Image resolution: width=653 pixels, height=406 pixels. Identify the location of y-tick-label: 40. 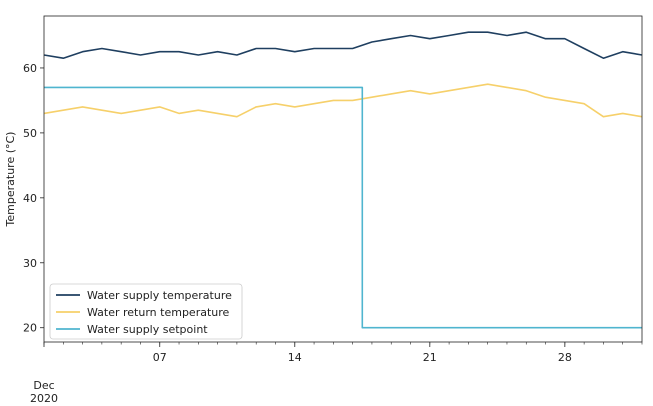
(30, 198).